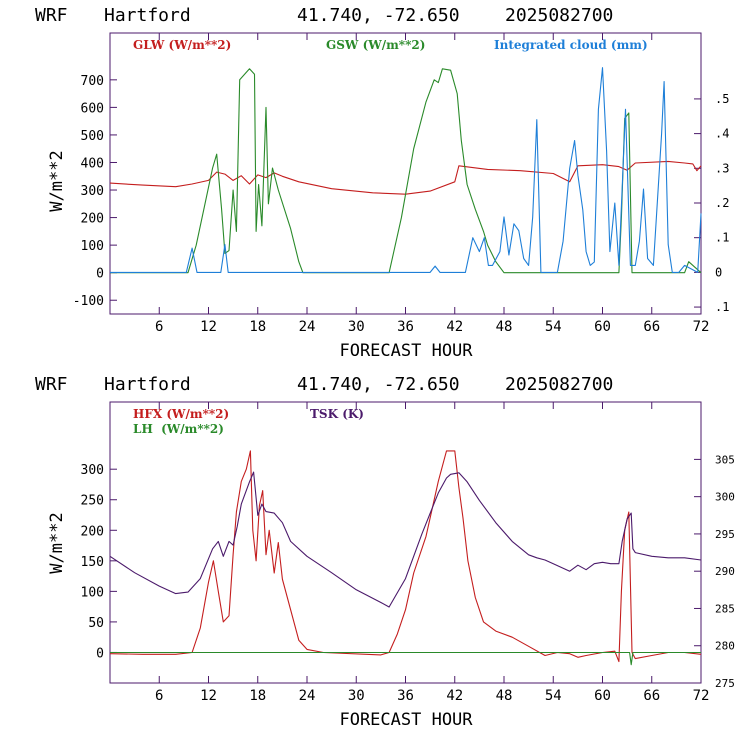 The height and width of the screenshot is (740, 740). Describe the element at coordinates (571, 45) in the screenshot. I see `legend-item-cloud: Integrated cloud (mm)` at that location.